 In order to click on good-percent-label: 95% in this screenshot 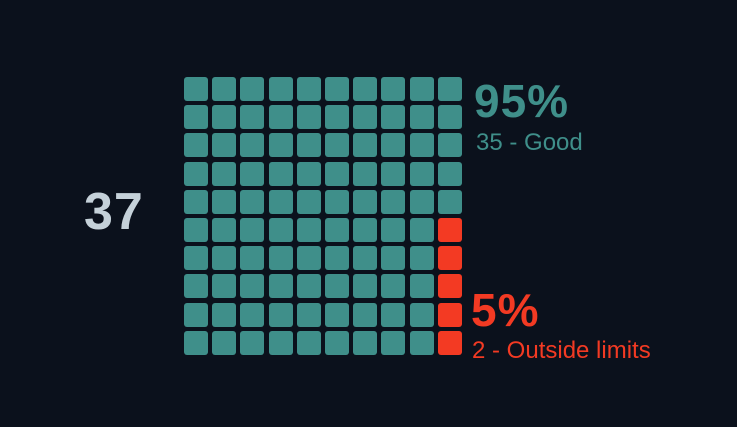, I will do `click(522, 101)`.